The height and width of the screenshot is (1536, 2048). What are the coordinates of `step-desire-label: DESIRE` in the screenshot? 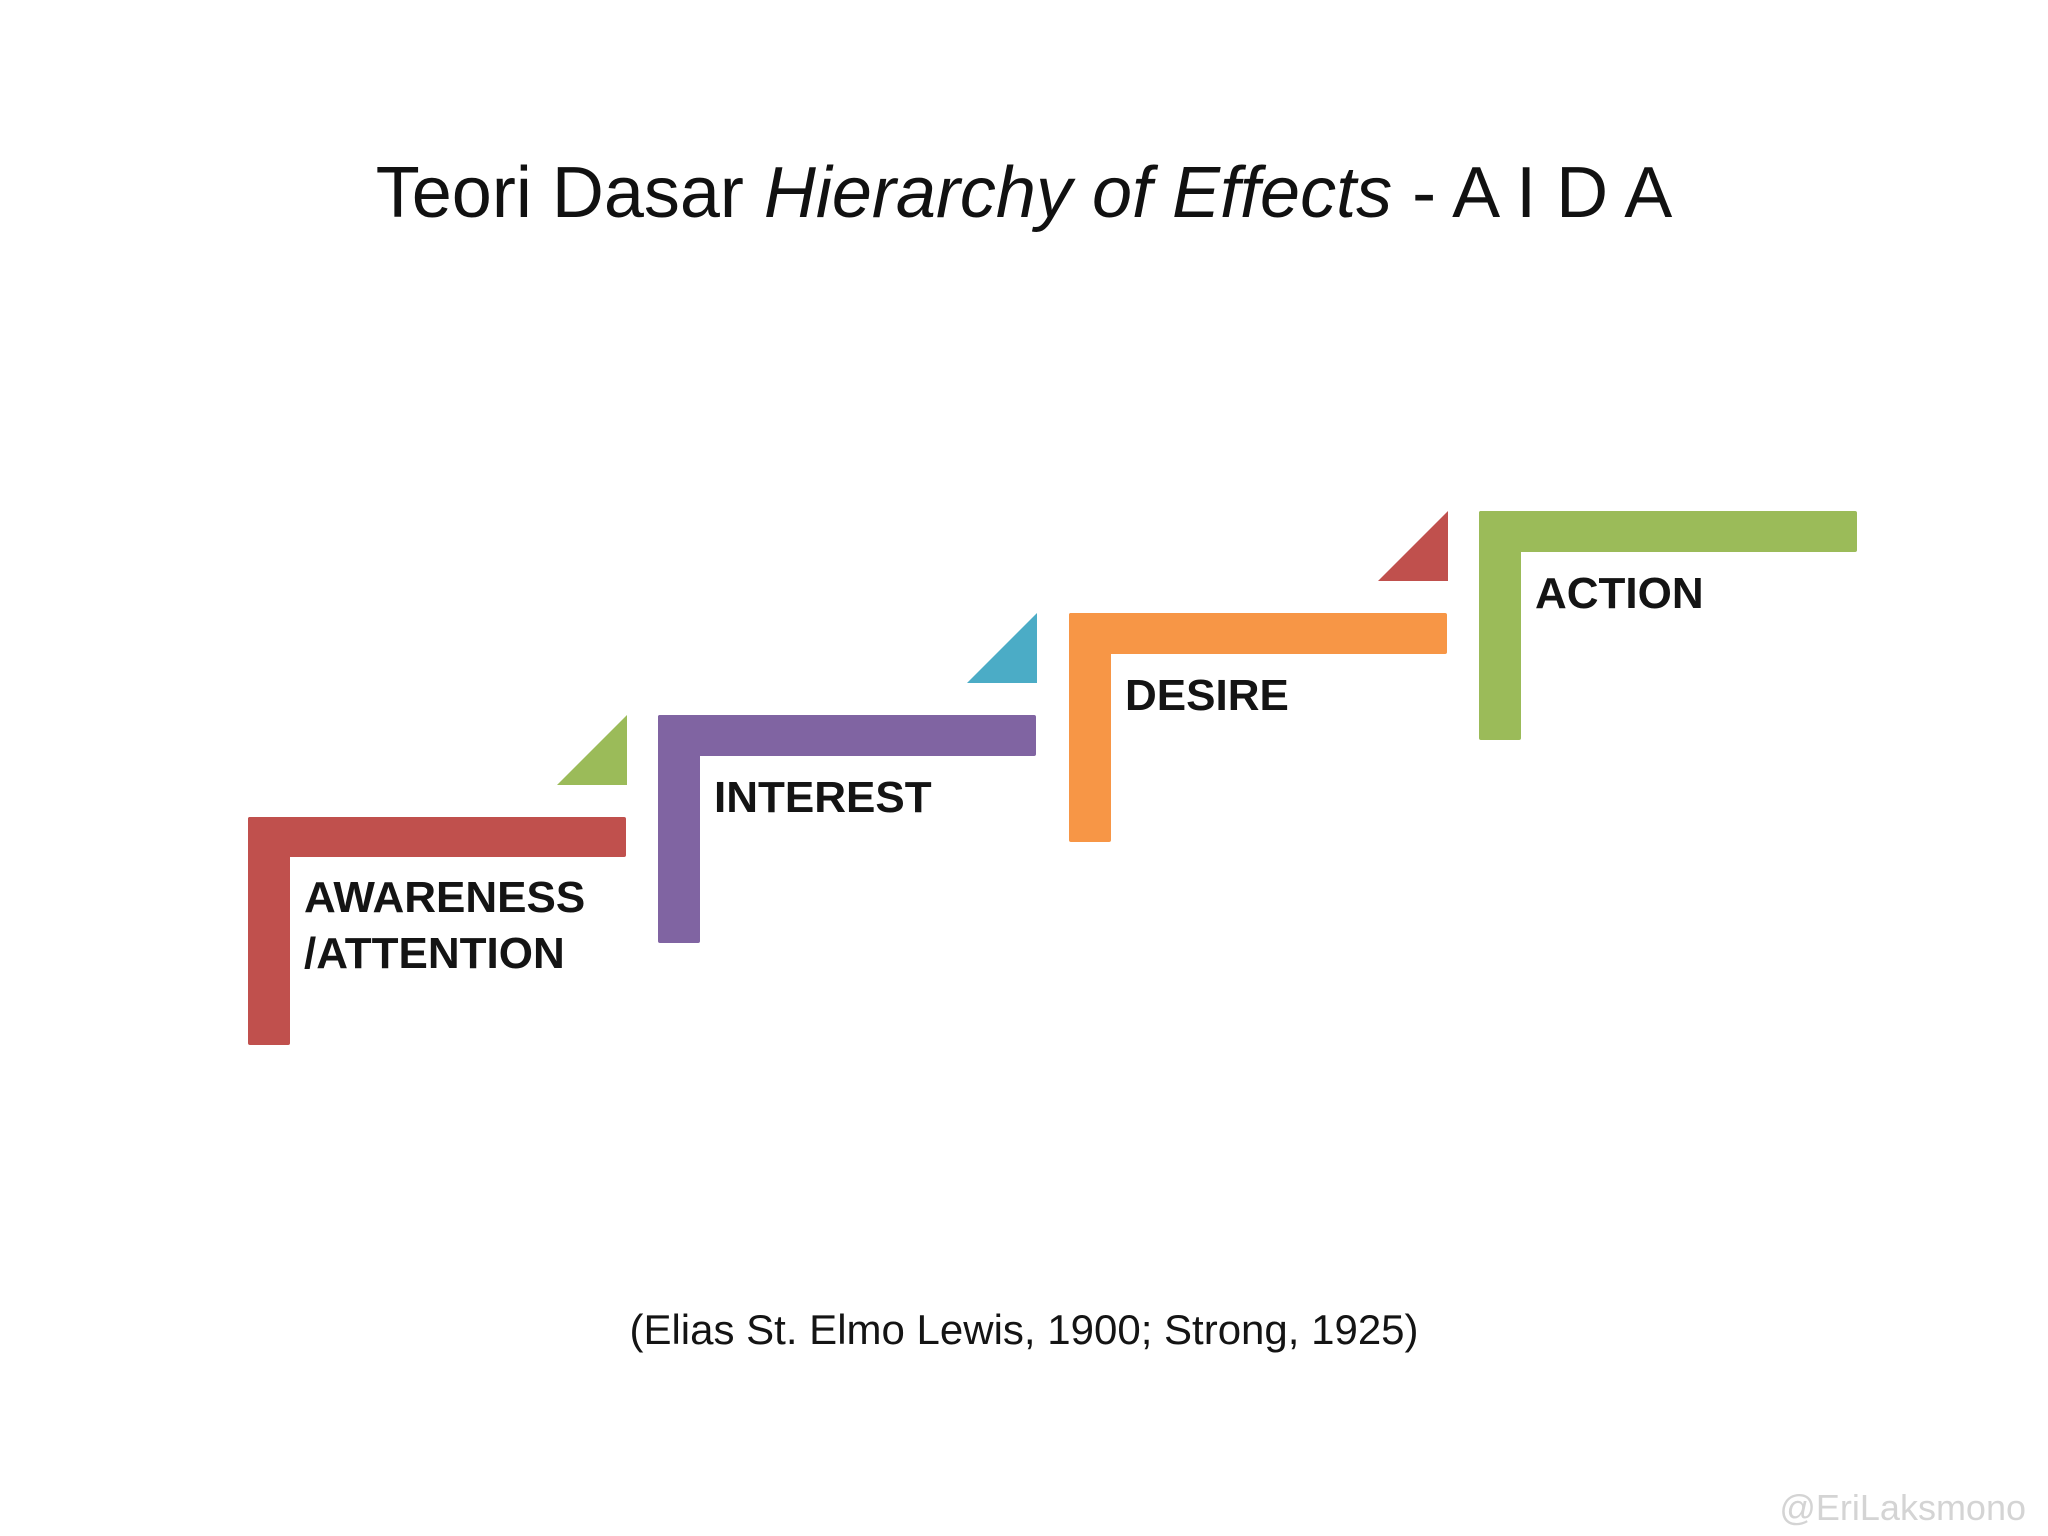 It's located at (1207, 696).